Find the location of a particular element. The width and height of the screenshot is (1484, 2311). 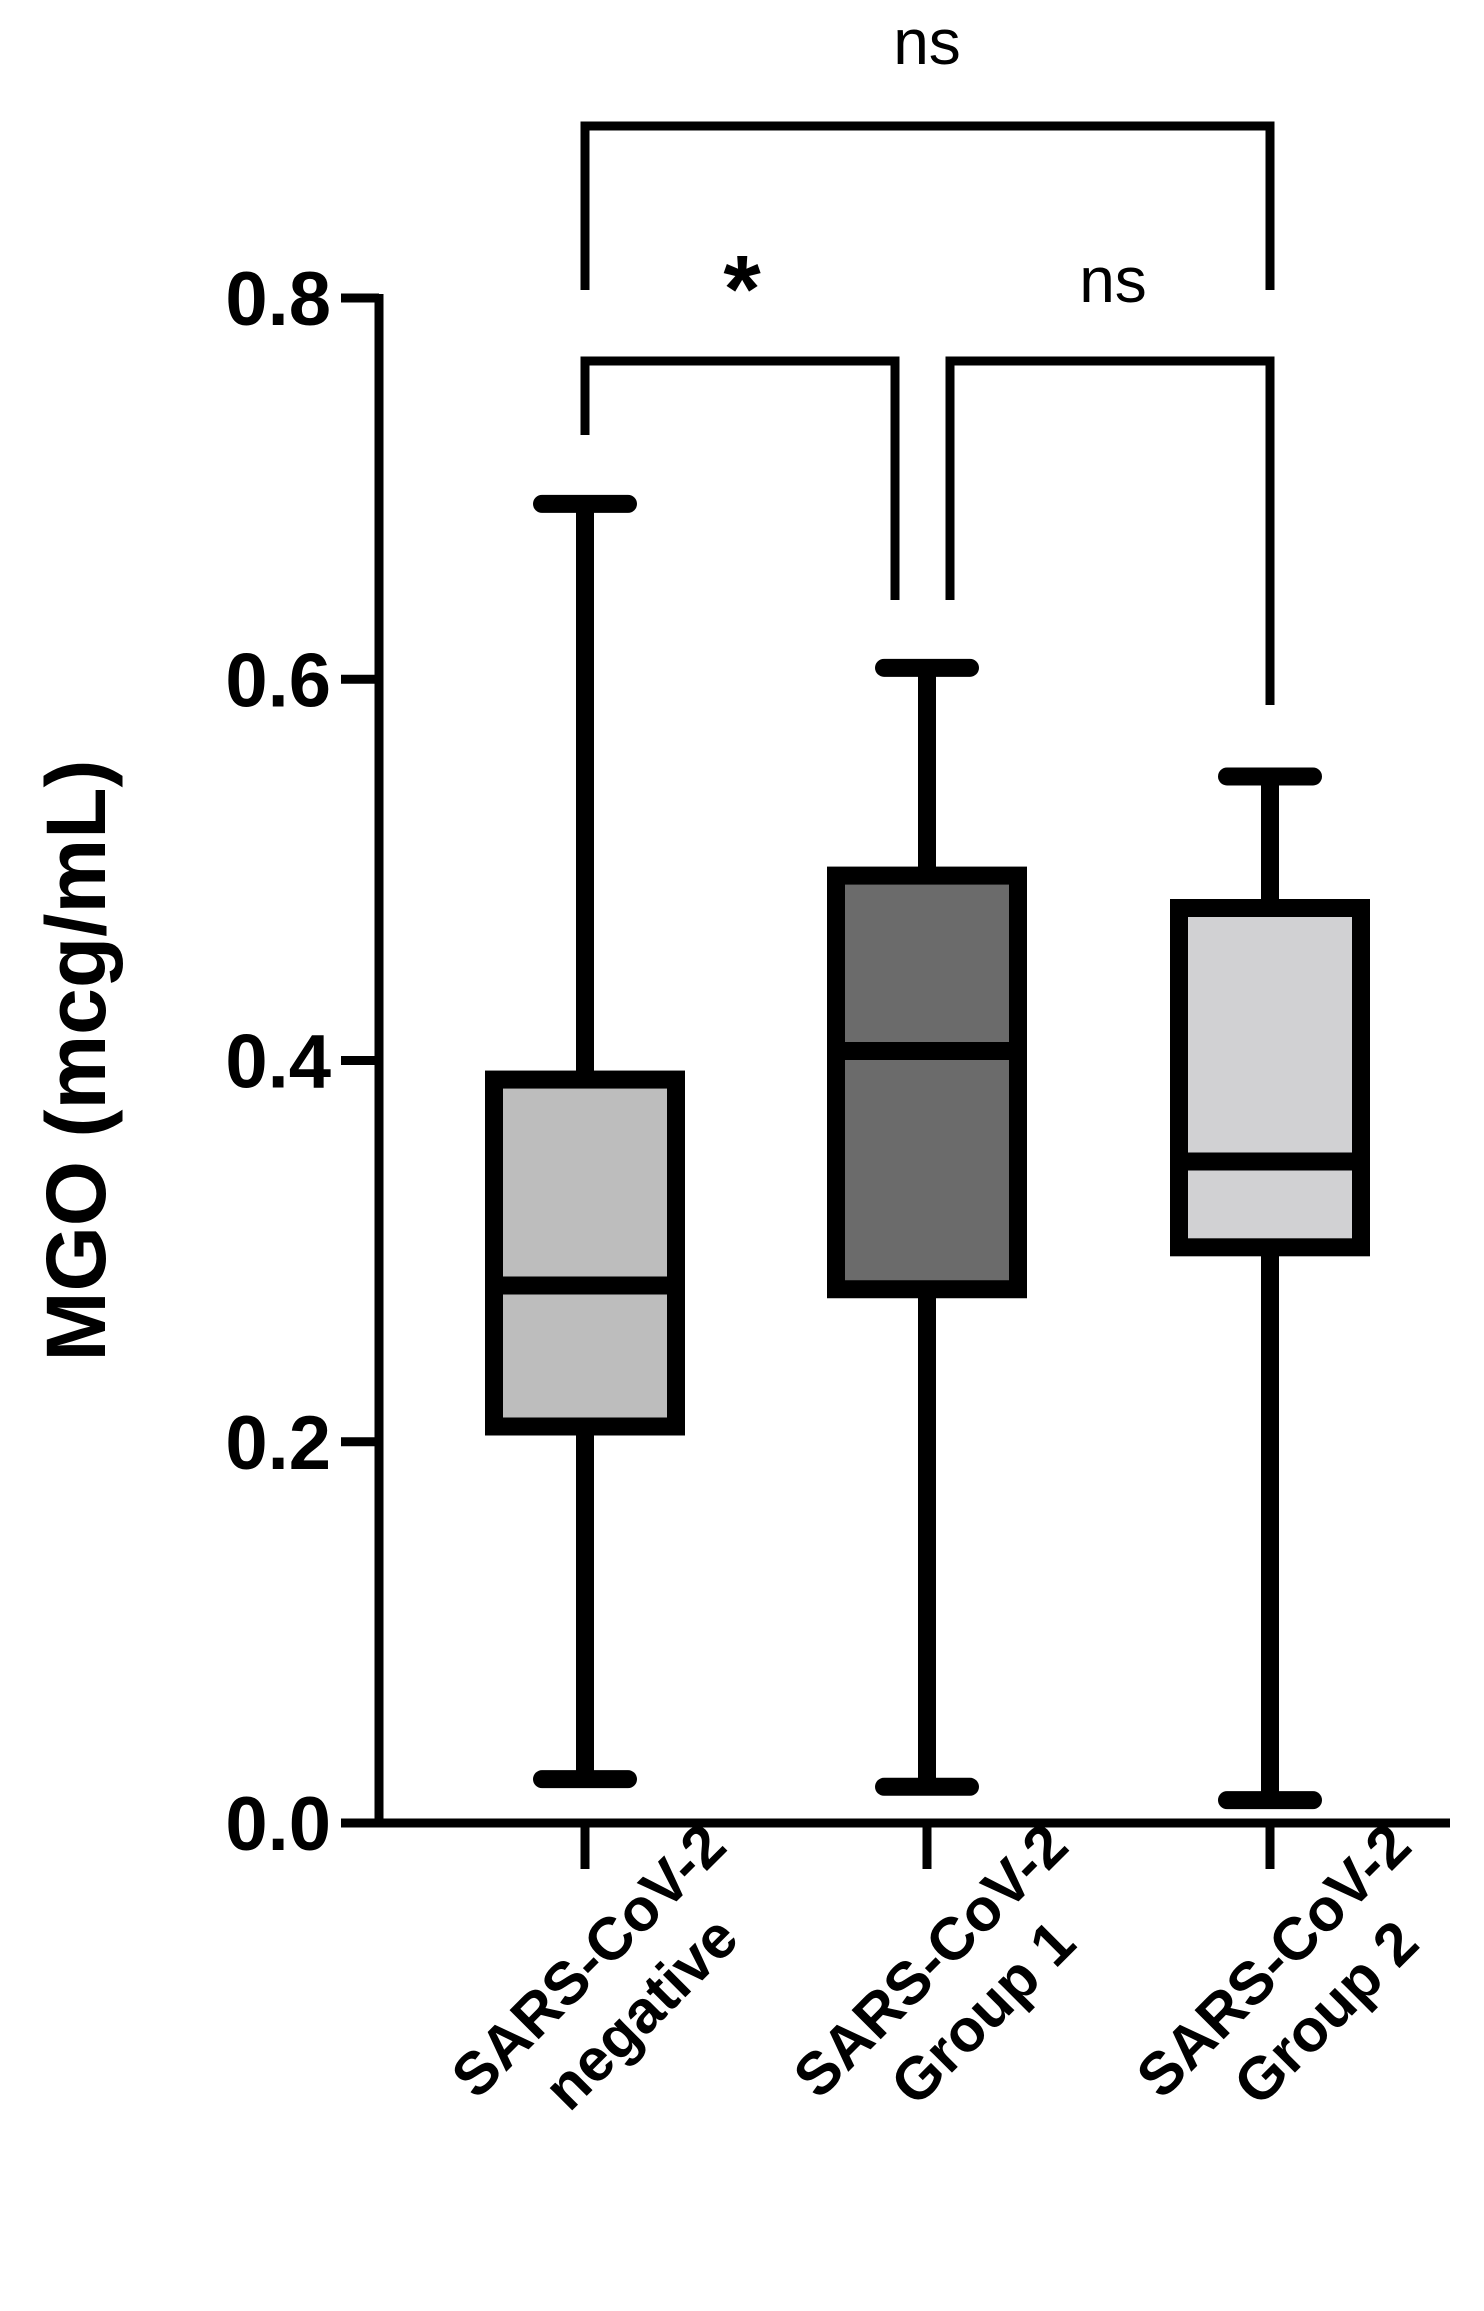

y-axis-label: MGO (mcg/mL) is located at coordinates (76, 1061).